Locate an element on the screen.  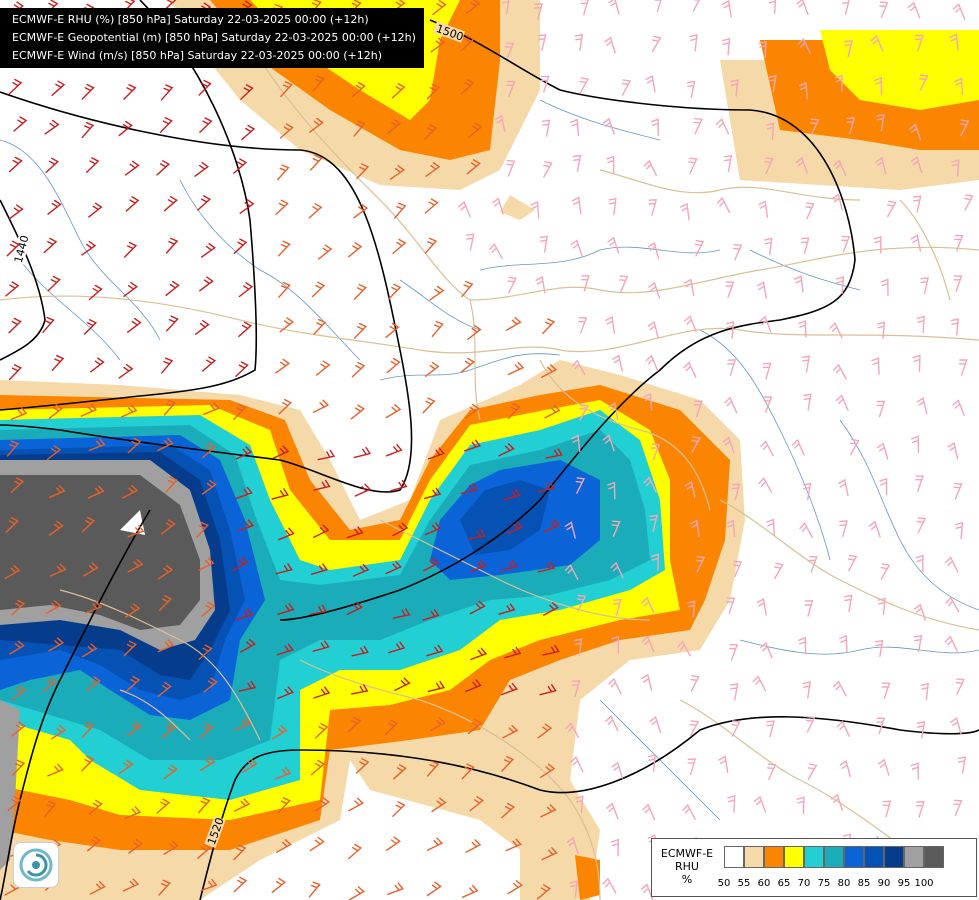
legend-tick-label: 100 is located at coordinates (924, 883).